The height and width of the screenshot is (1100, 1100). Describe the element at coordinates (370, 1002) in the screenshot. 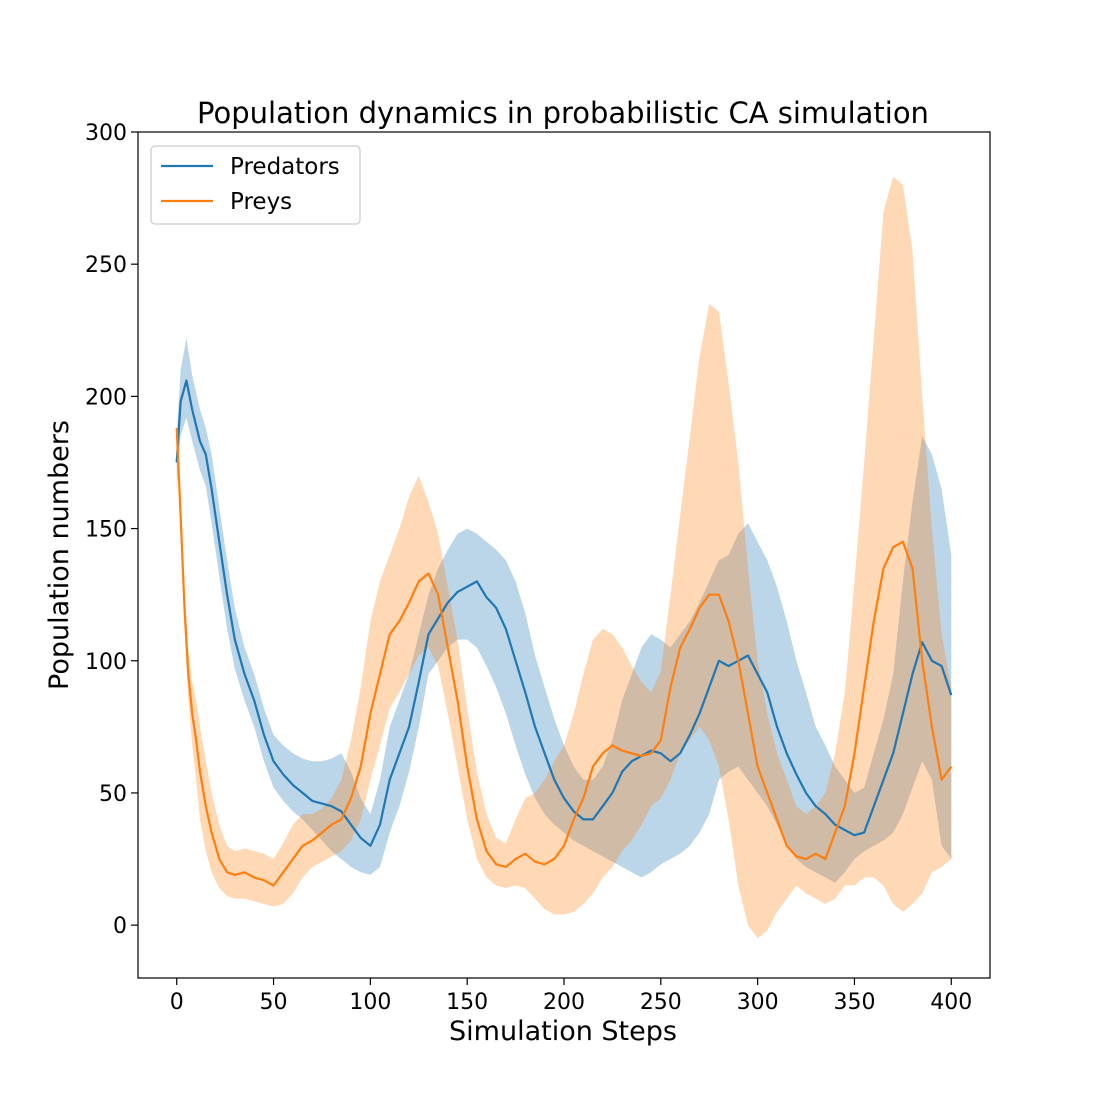

I see `x-tick-label: 100` at that location.